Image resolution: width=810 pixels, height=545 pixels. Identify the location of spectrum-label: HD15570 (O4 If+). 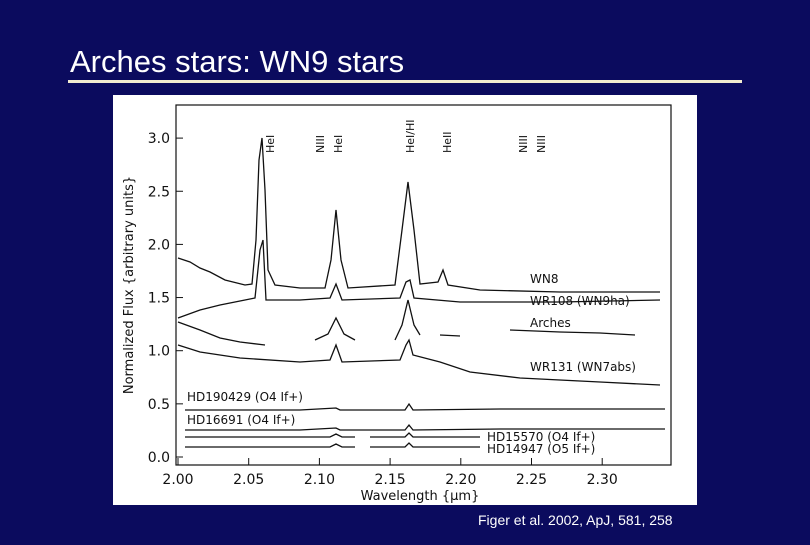
(541, 437).